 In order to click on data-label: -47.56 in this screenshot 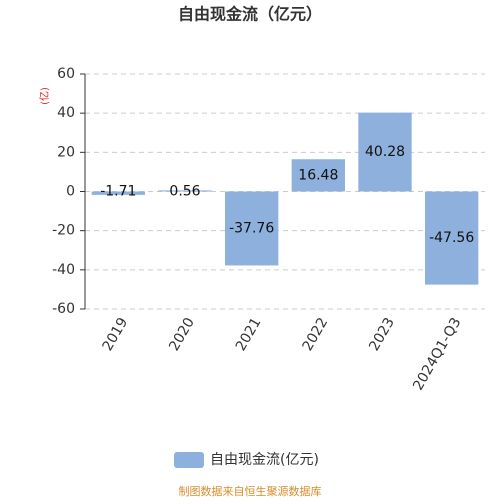, I will do `click(451, 238)`.